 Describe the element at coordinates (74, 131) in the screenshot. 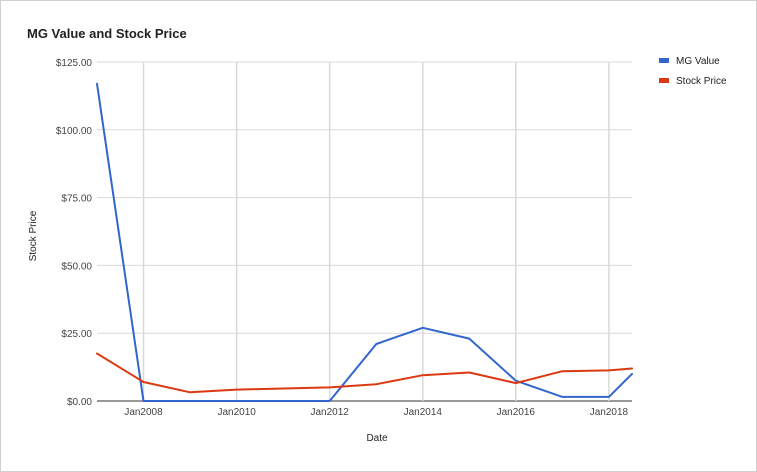

I see `y-tick-label: $100.00` at that location.